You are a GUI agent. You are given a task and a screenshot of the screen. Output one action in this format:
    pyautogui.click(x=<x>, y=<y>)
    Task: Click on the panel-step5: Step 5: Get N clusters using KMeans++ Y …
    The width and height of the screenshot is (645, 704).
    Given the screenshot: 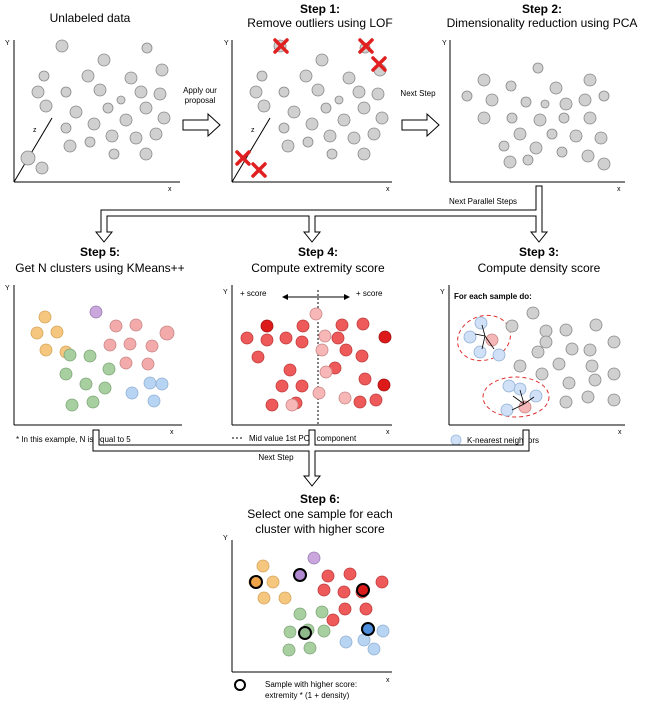 What is the action you would take?
    pyautogui.click(x=95, y=344)
    